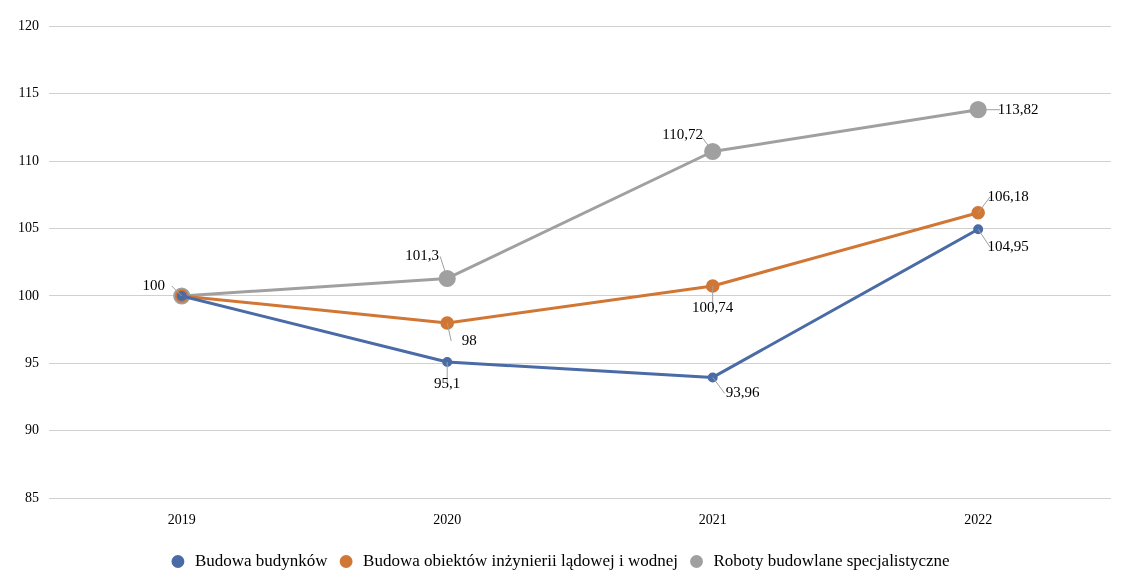 The image size is (1129, 588). What do you see at coordinates (28, 295) in the screenshot?
I see `y-tick-label: 100` at bounding box center [28, 295].